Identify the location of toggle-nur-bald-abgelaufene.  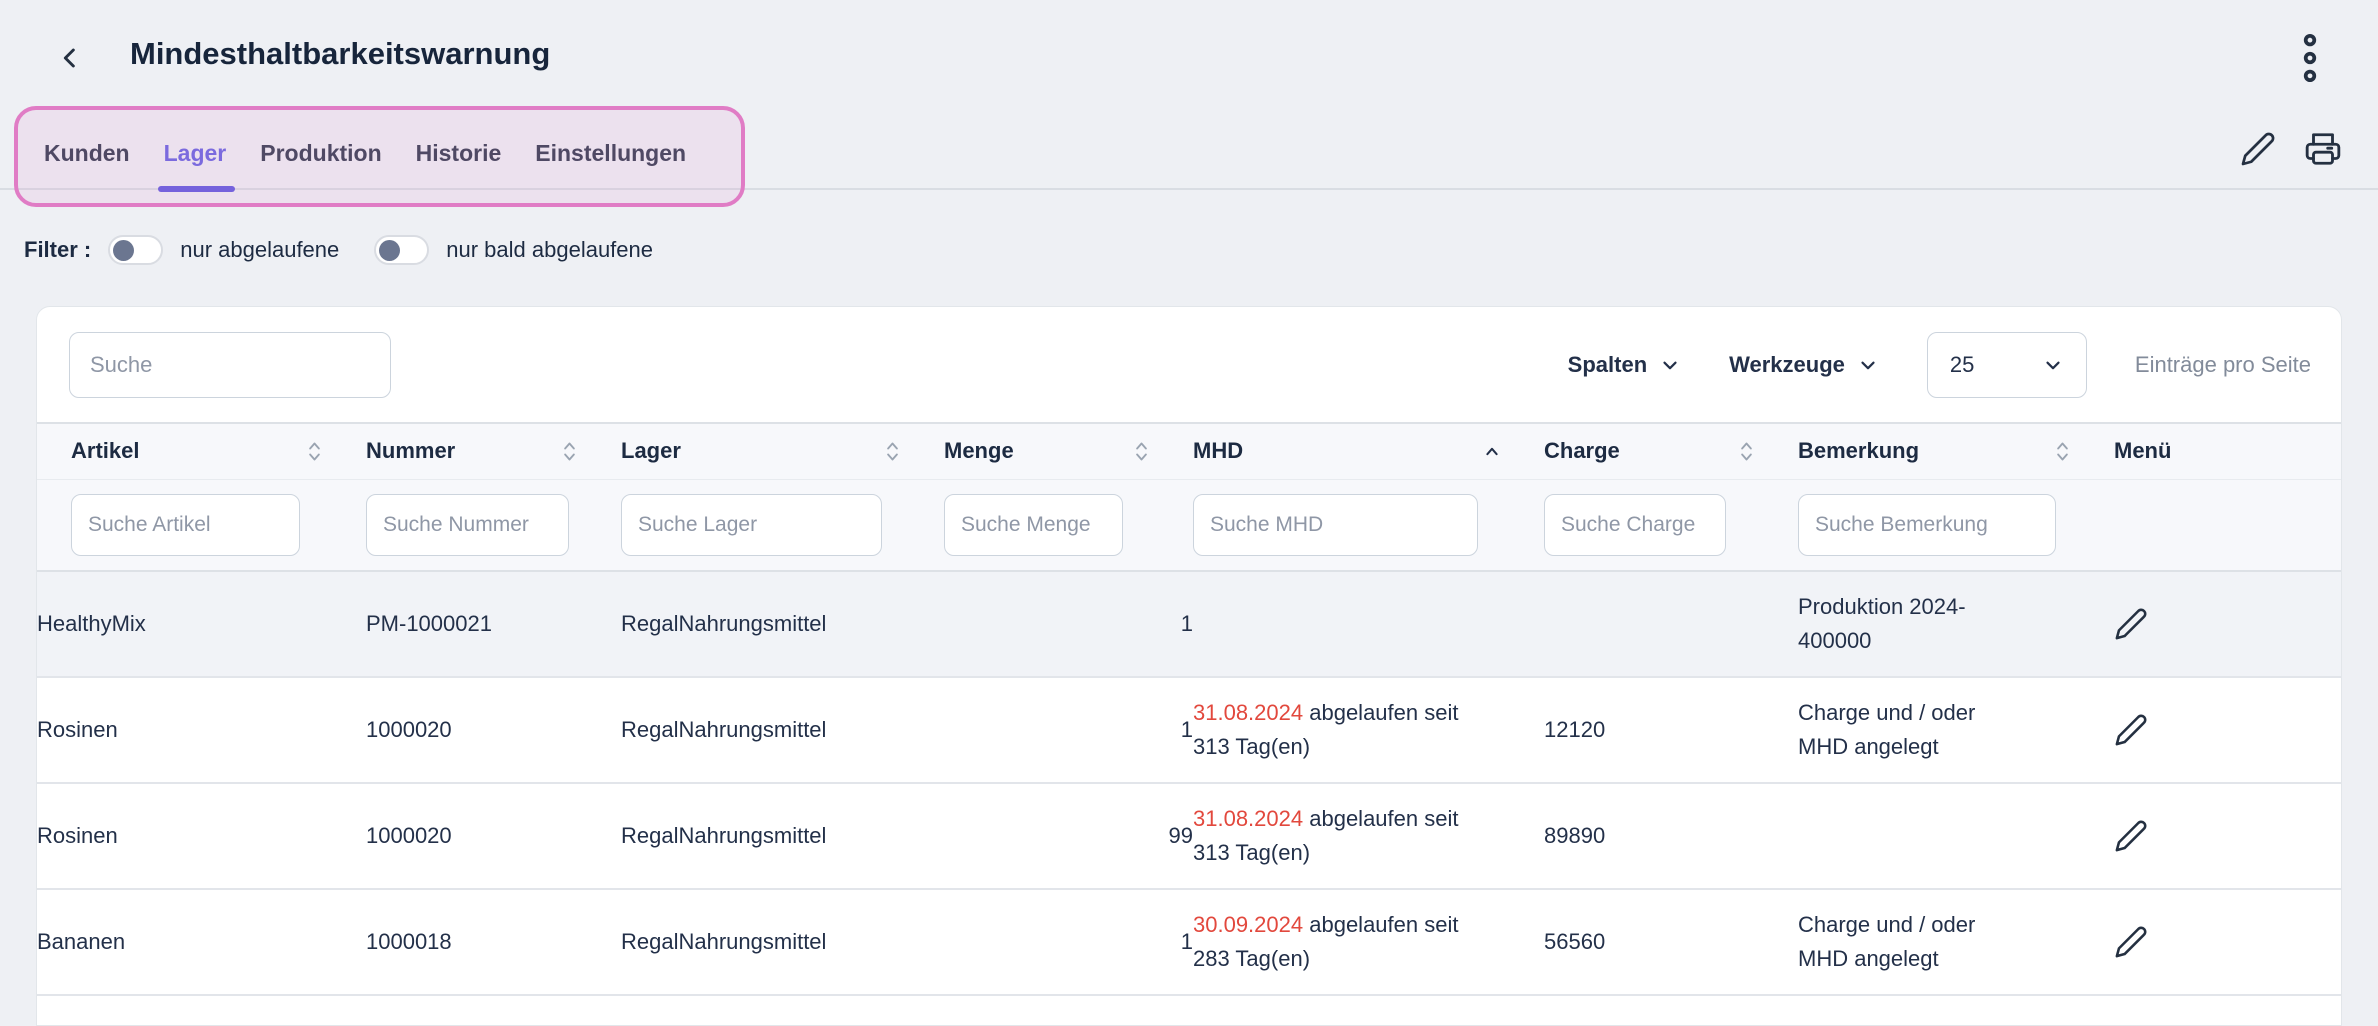
(402, 250).